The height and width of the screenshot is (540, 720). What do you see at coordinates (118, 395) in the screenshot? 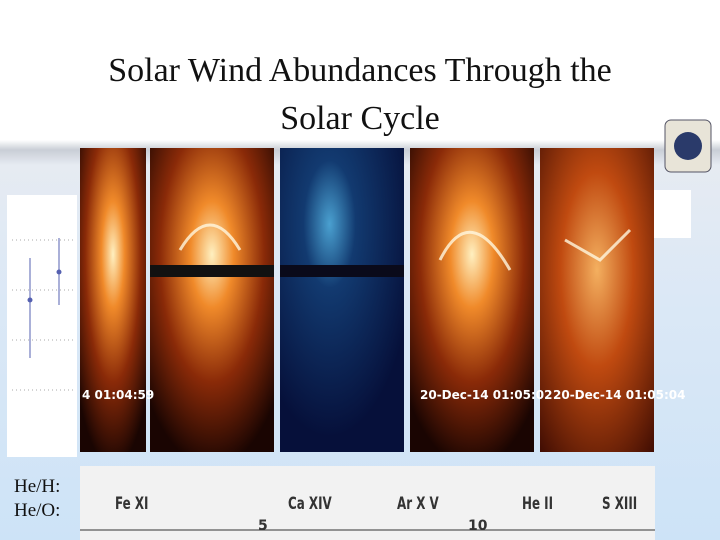
I see `timestamp: 4 01:04:59` at bounding box center [118, 395].